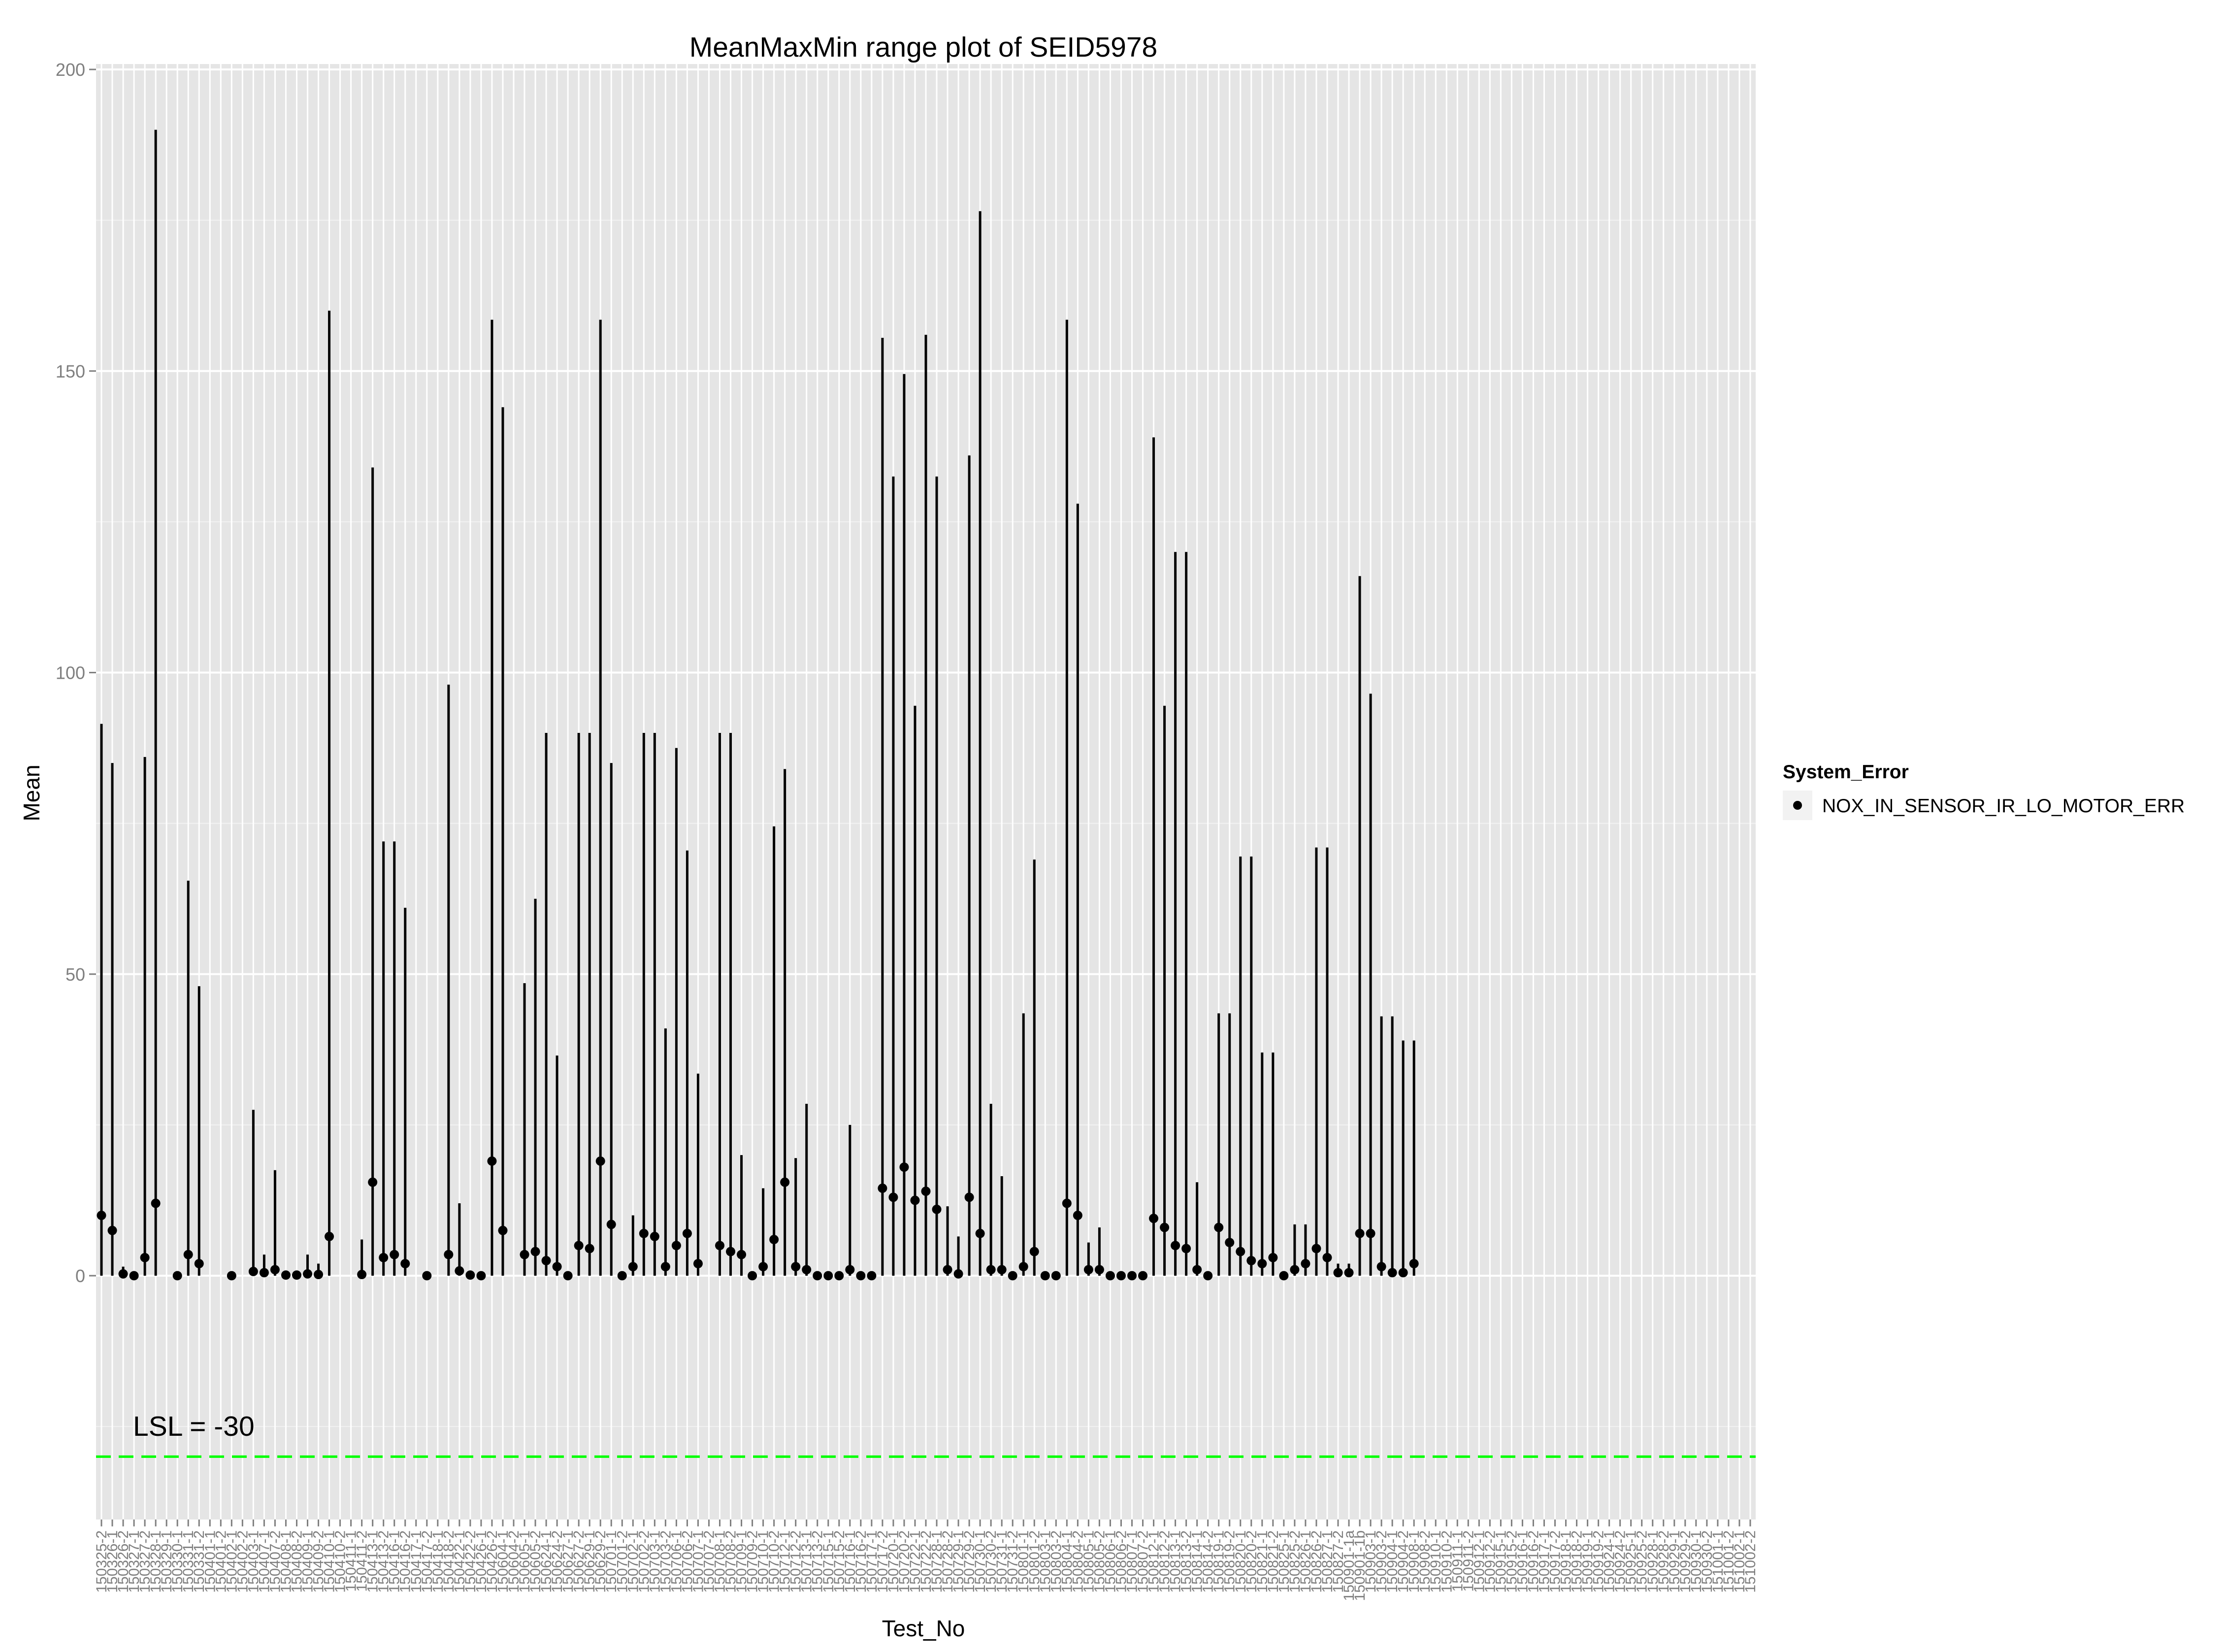 The image size is (2226, 1652). Describe the element at coordinates (1099, 1561) in the screenshot. I see `x-tick-label: 150805-2` at that location.